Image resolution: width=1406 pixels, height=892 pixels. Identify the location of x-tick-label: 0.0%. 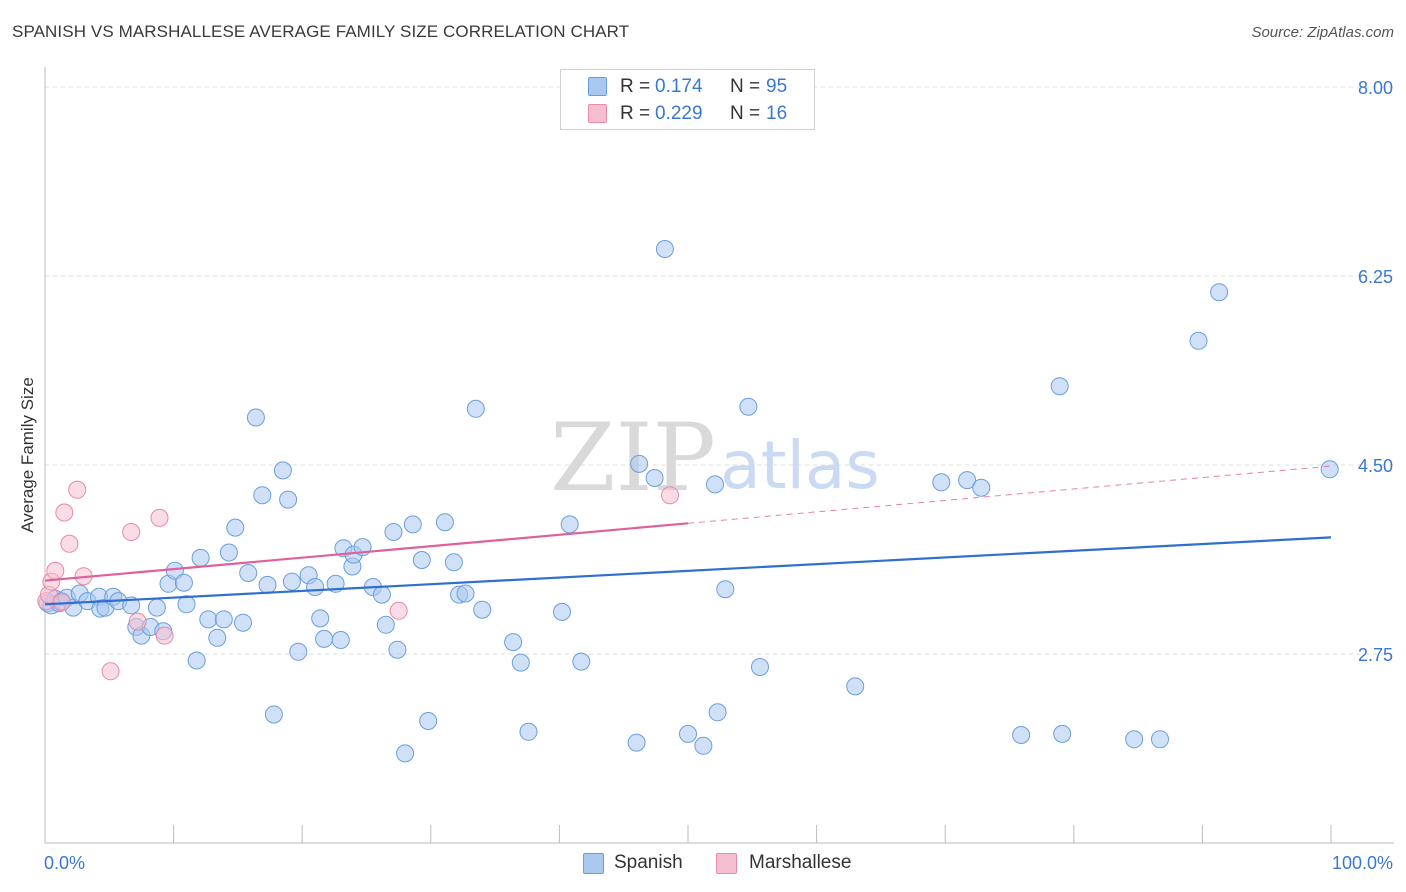
(64, 863).